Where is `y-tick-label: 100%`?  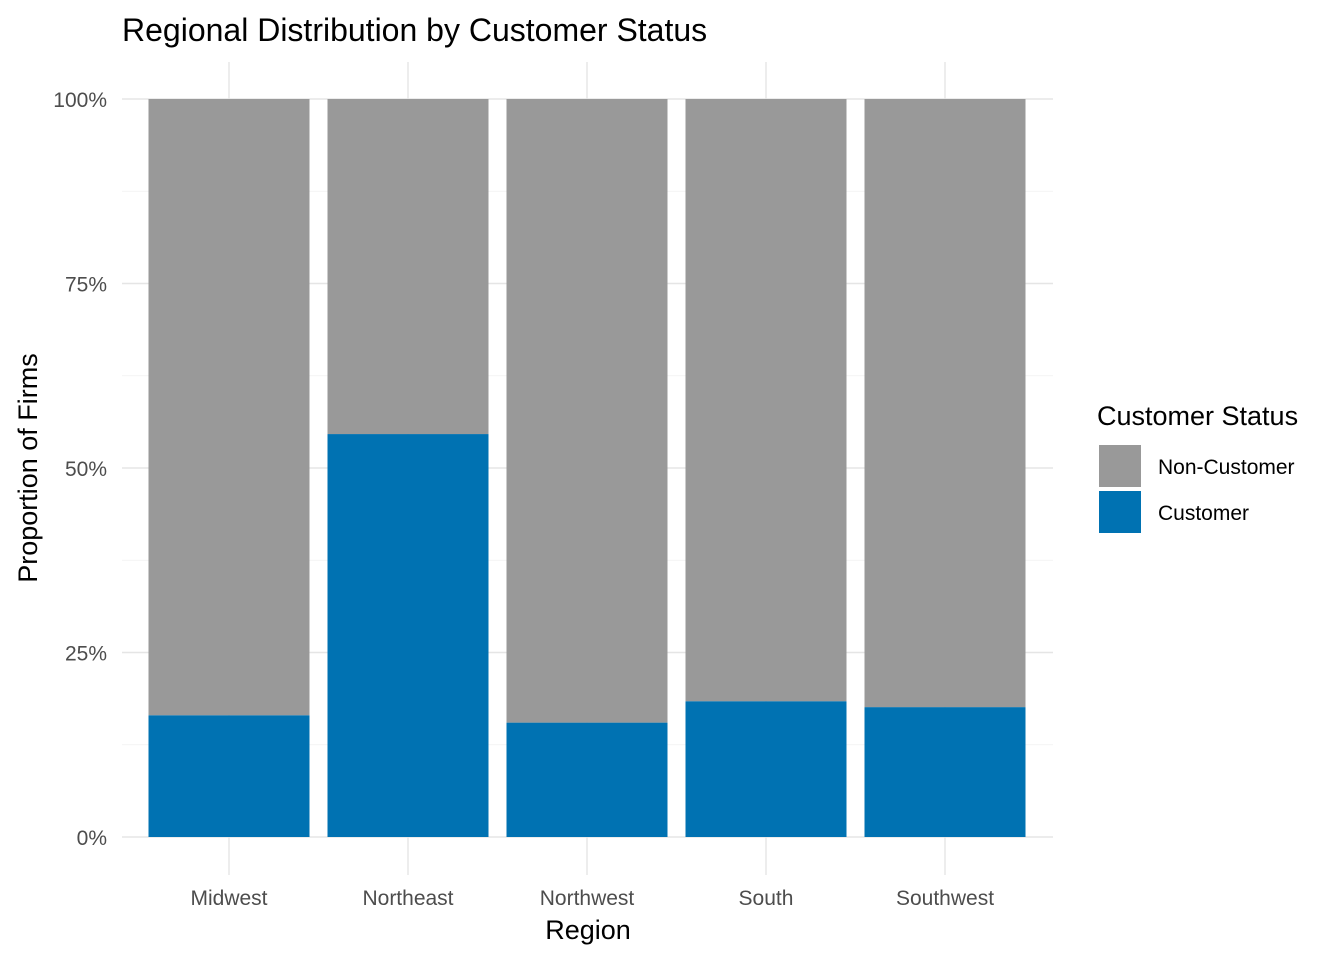 y-tick-label: 100% is located at coordinates (80, 100).